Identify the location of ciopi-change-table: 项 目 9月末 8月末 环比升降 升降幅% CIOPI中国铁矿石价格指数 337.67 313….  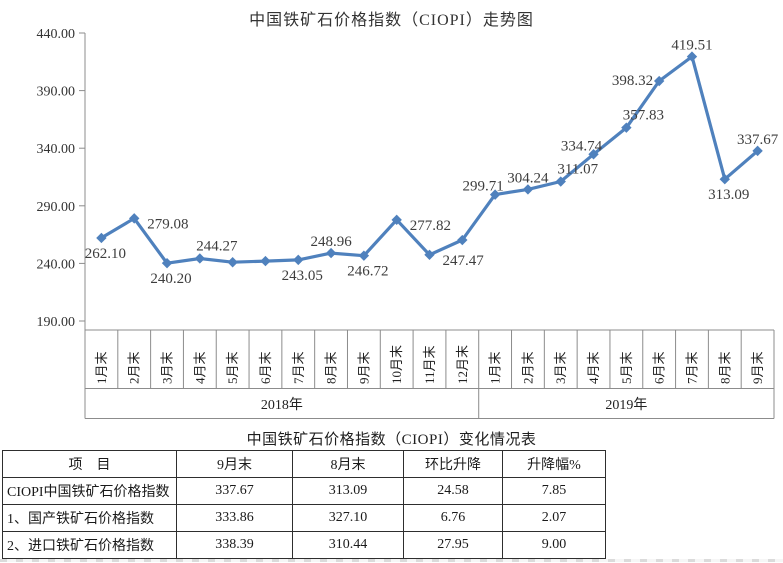
(304, 504).